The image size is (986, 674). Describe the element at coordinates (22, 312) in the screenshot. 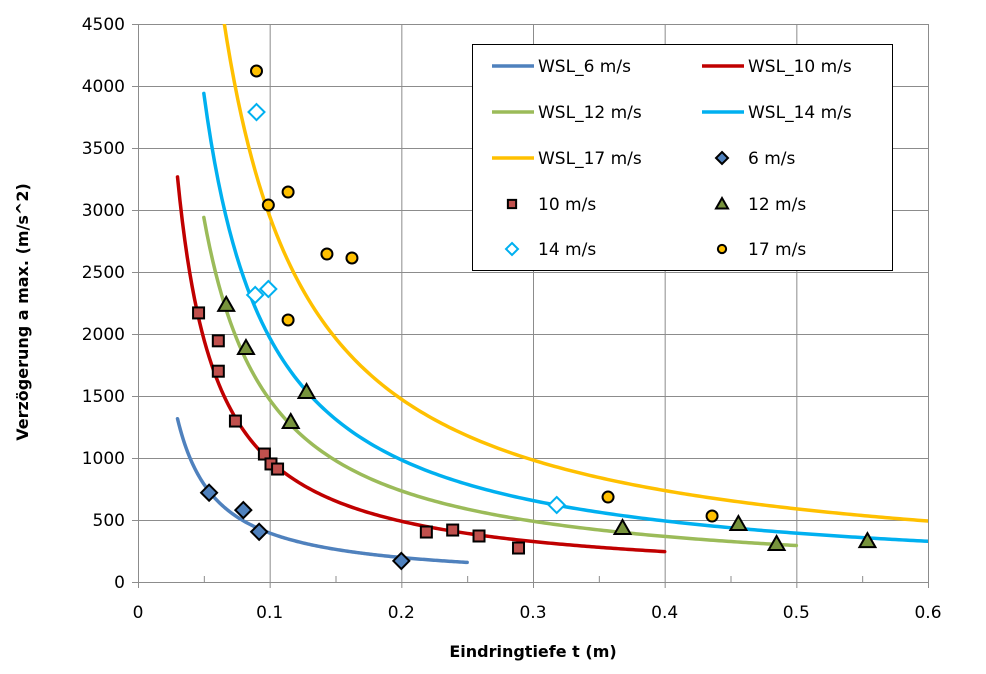

I see `y-axis-title: Verzögerung a max. (m/s^2)` at that location.